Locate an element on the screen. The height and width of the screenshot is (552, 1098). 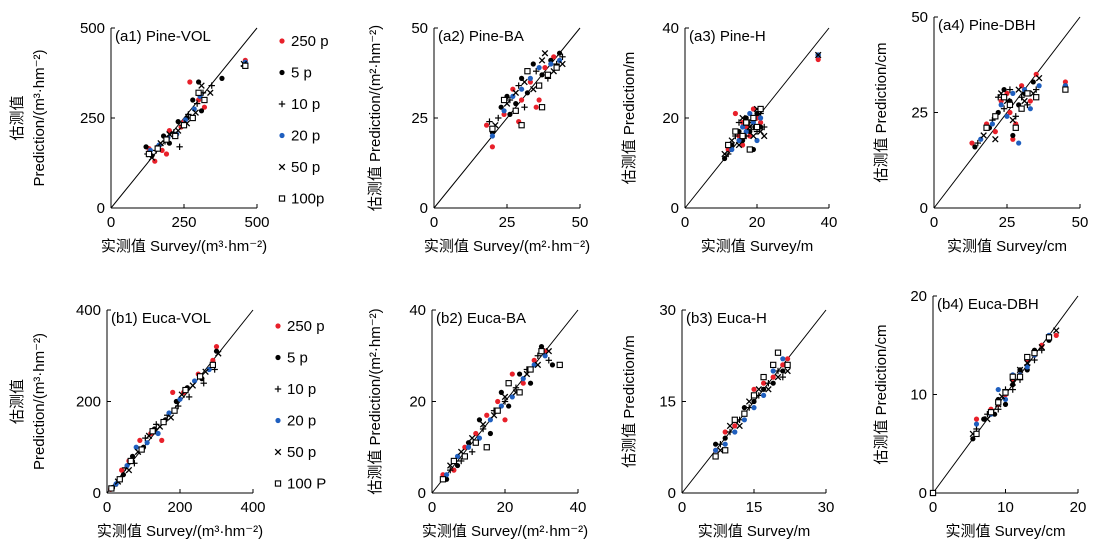
x-tick-label: 200 is located at coordinates (179, 507).